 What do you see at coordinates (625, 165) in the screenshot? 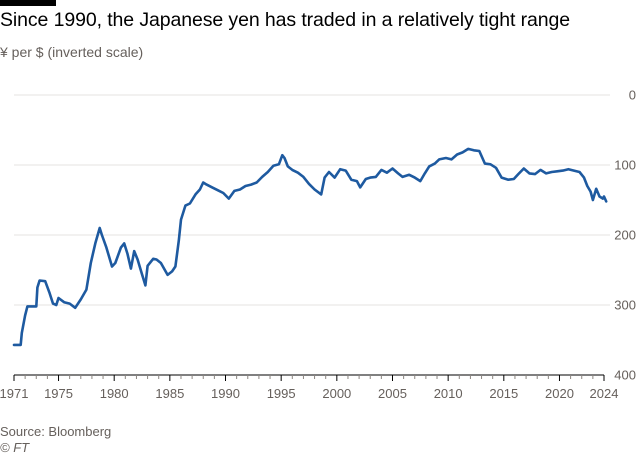
I see `y-tick-label-100: 100` at bounding box center [625, 165].